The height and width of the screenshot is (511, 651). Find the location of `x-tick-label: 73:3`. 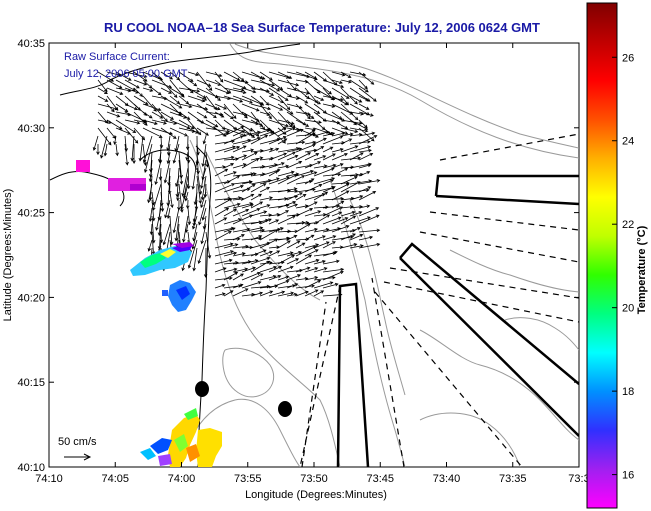

x-tick-label: 73:3 is located at coordinates (578, 479).